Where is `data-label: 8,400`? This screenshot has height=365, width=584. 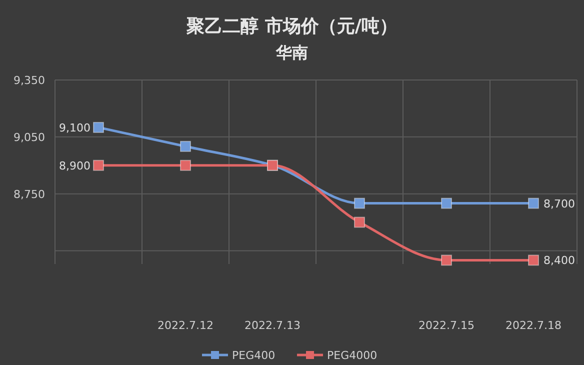 data-label: 8,400 is located at coordinates (559, 261).